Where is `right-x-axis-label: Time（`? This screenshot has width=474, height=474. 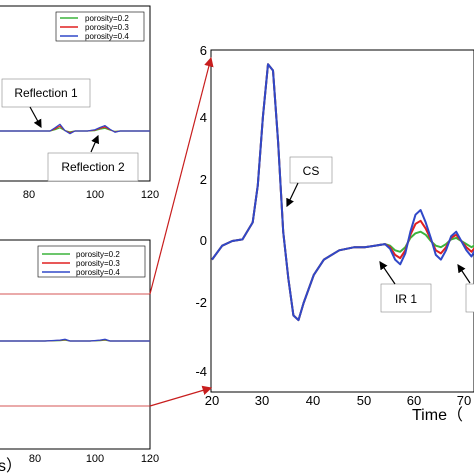 right-x-axis-label: Time（ is located at coordinates (437, 415).